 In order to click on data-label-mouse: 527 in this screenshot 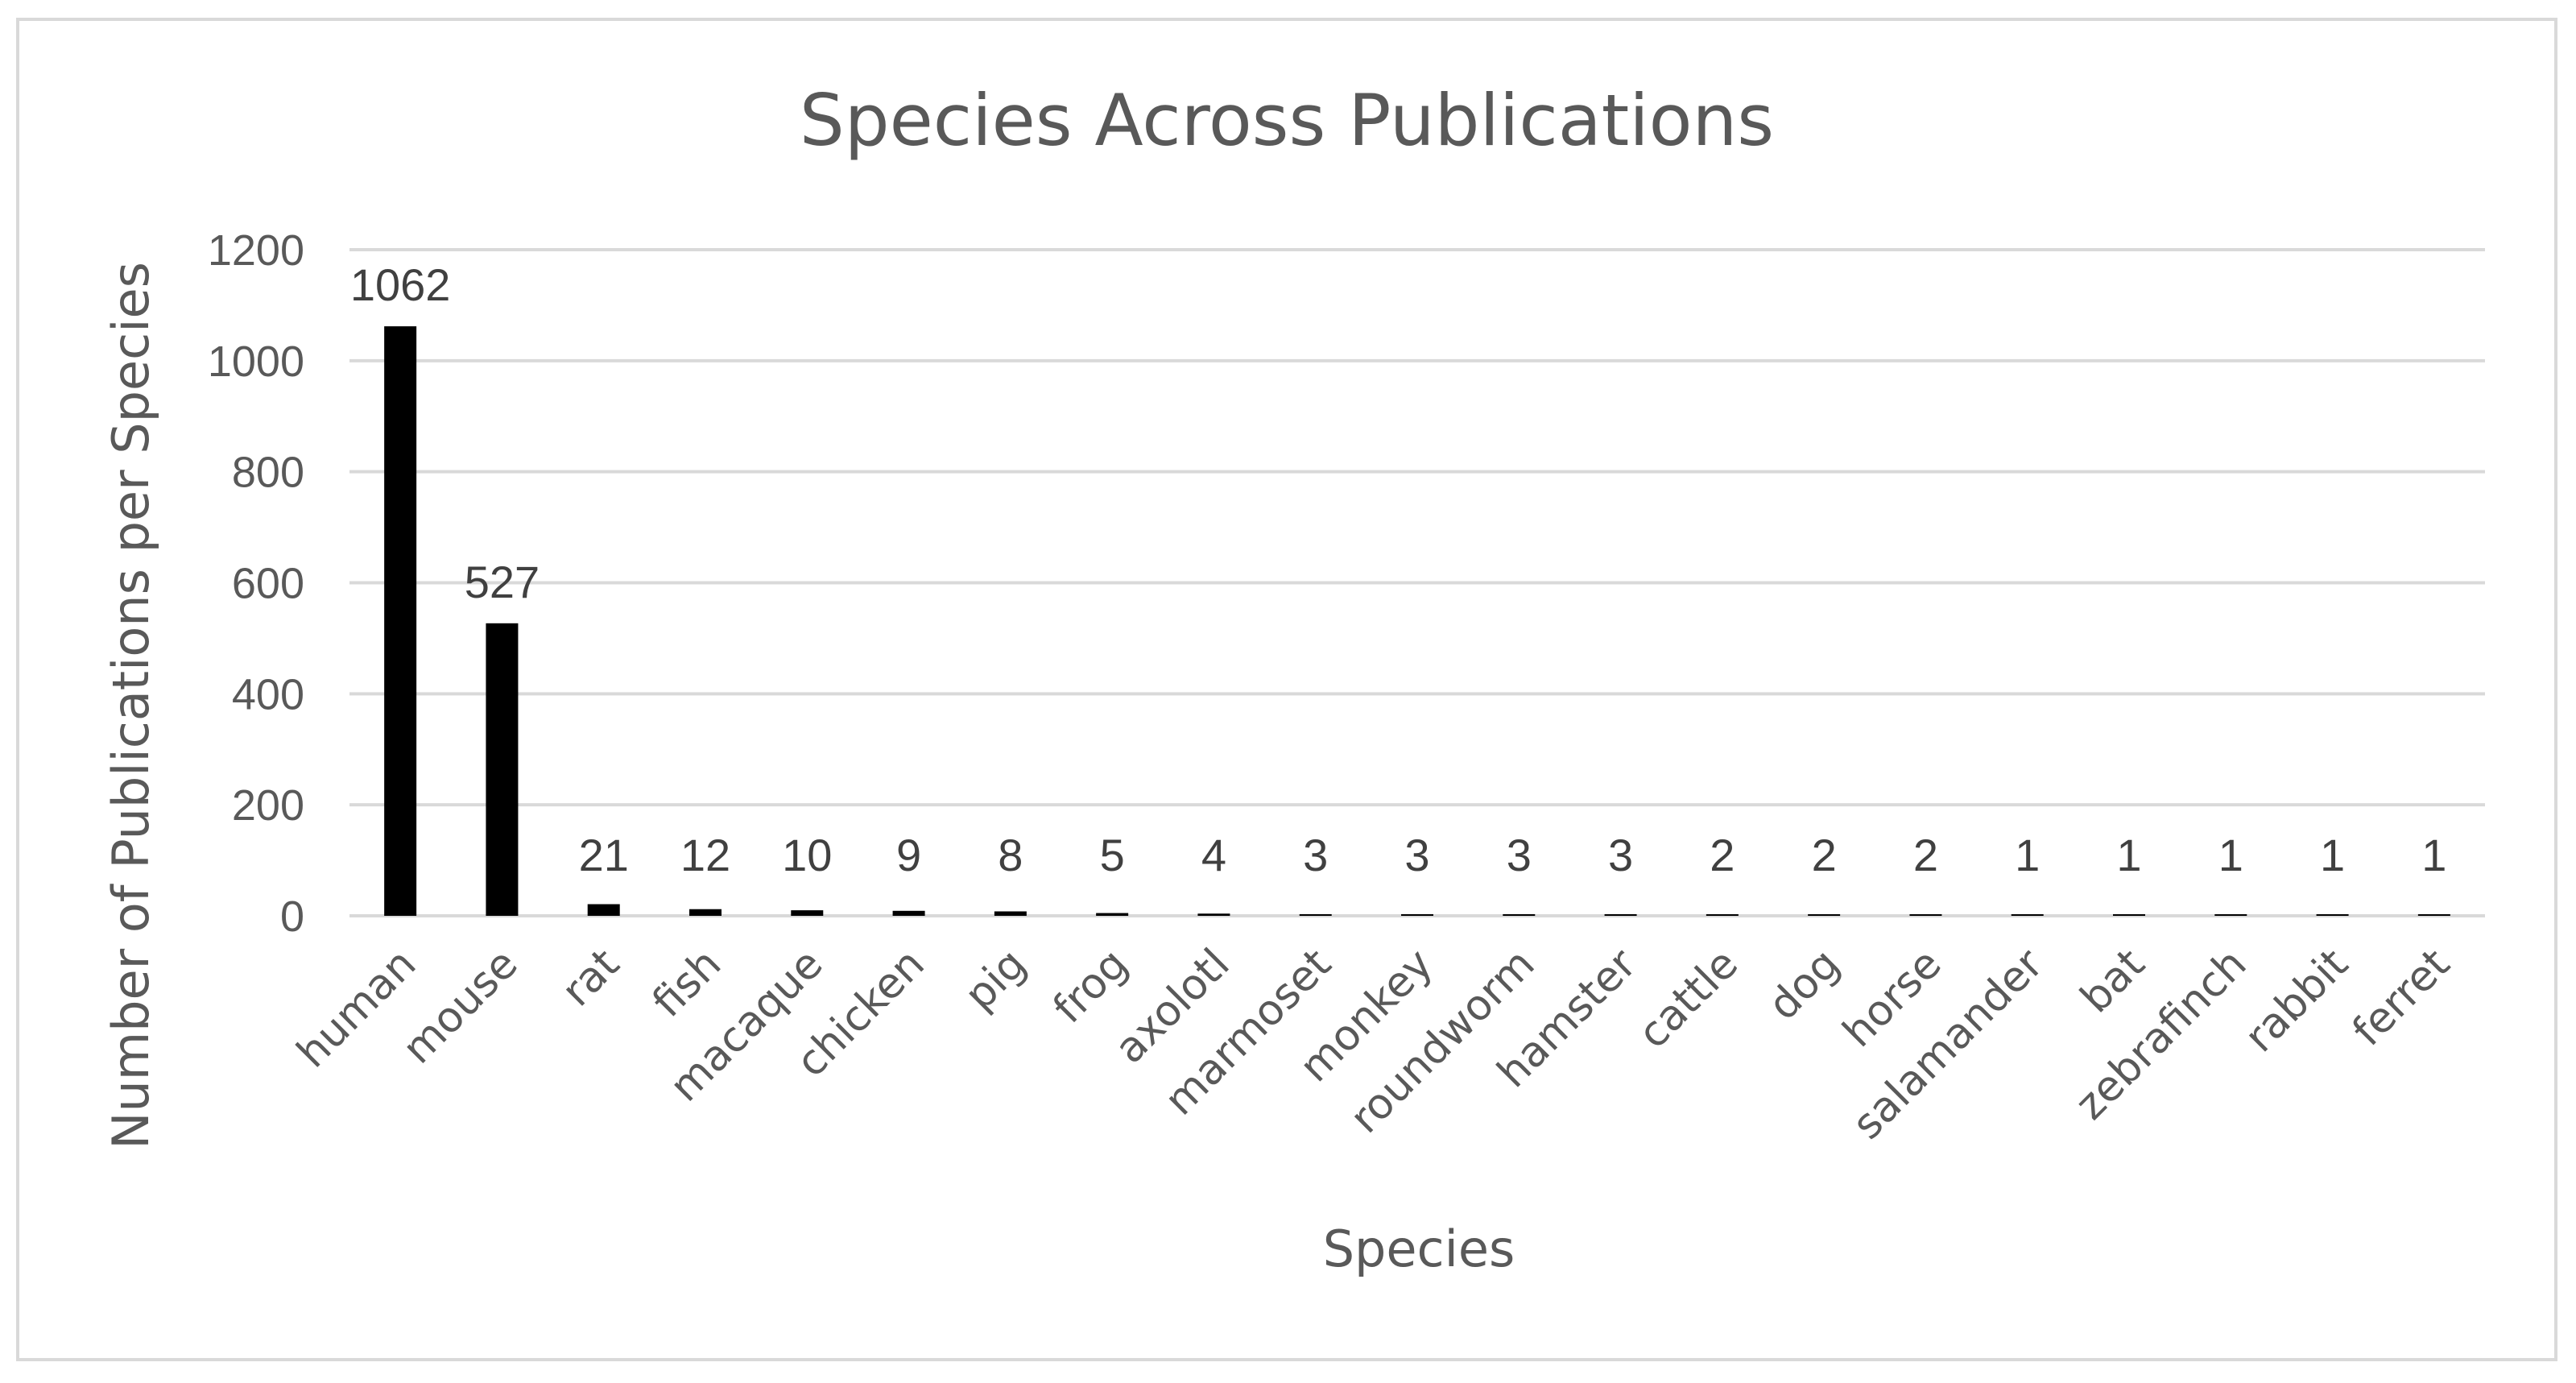, I will do `click(502, 582)`.